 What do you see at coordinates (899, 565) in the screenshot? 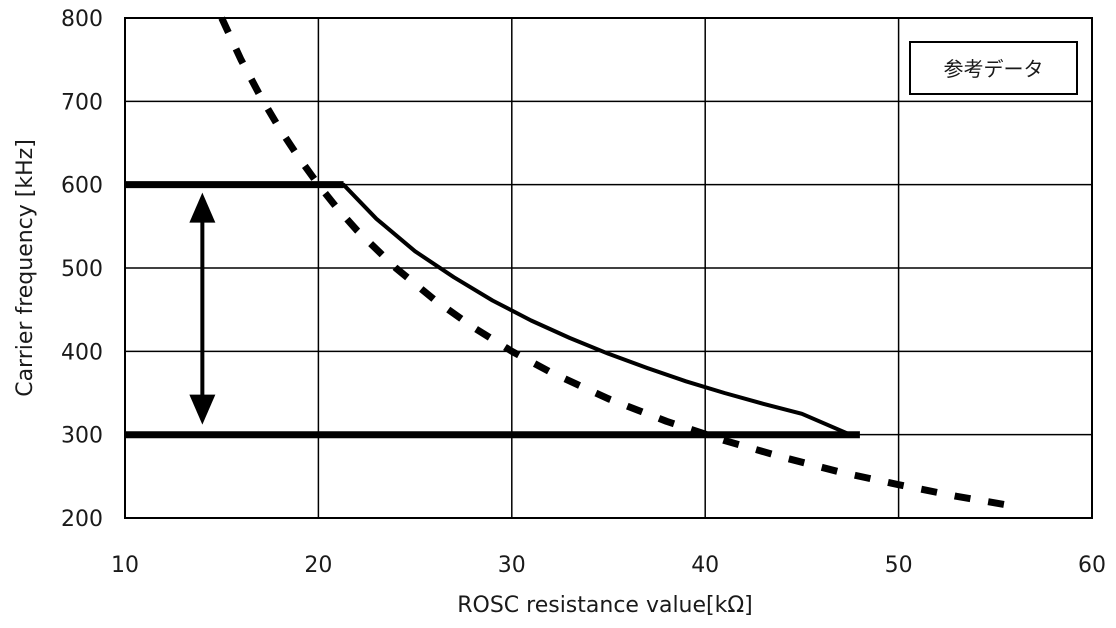
I see `x-tick-label: 50` at bounding box center [899, 565].